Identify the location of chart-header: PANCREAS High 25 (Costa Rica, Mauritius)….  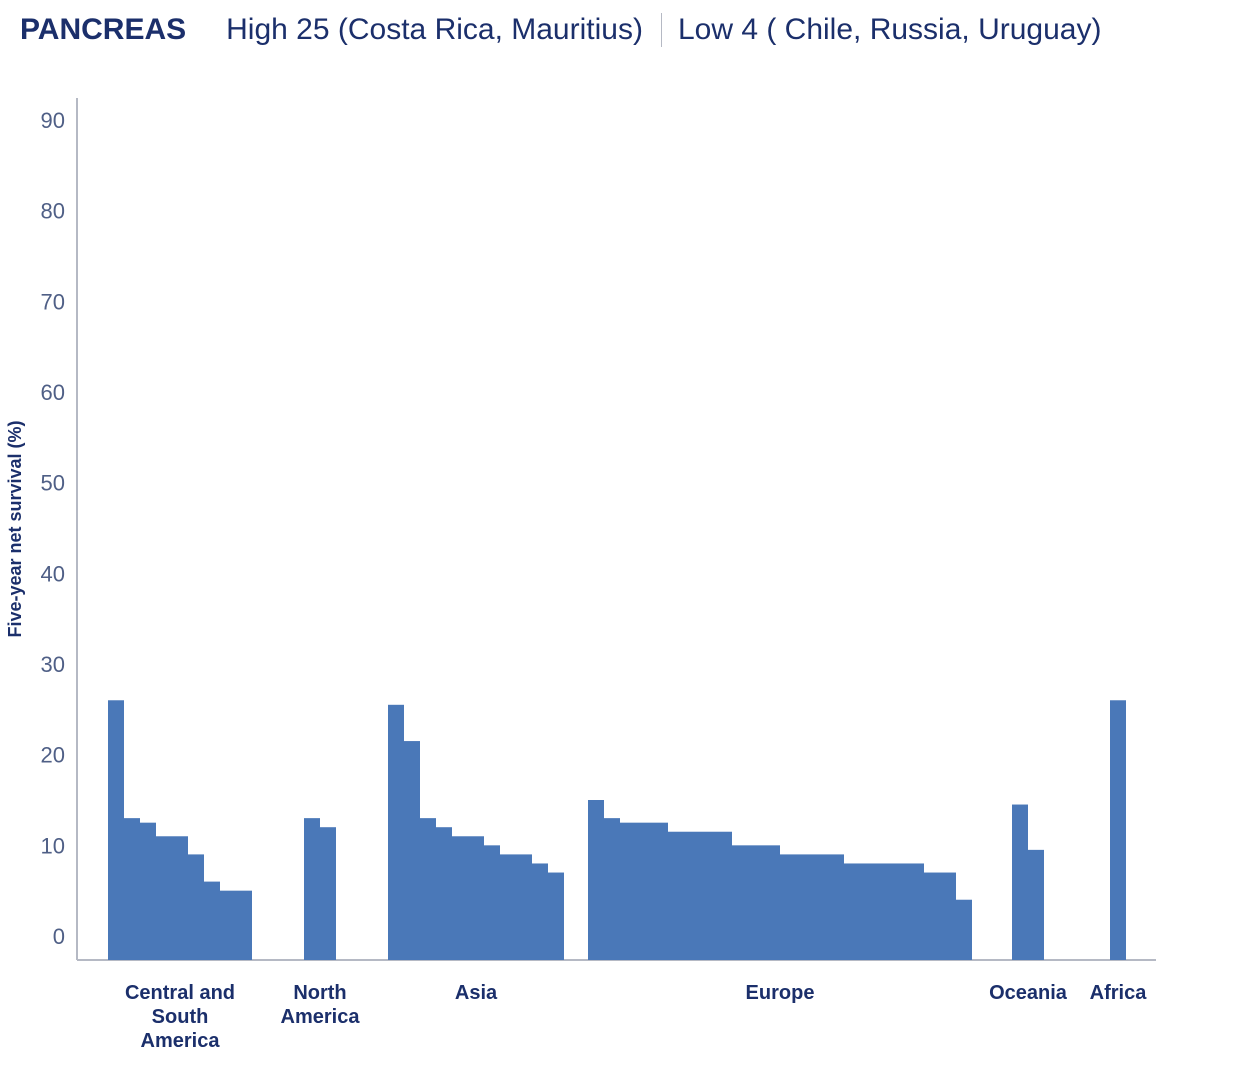
(560, 30).